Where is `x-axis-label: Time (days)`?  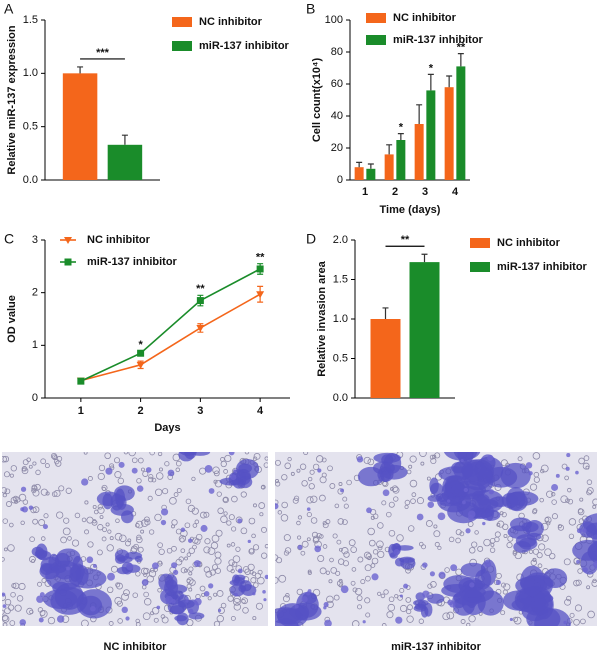 x-axis-label: Time (days) is located at coordinates (410, 210).